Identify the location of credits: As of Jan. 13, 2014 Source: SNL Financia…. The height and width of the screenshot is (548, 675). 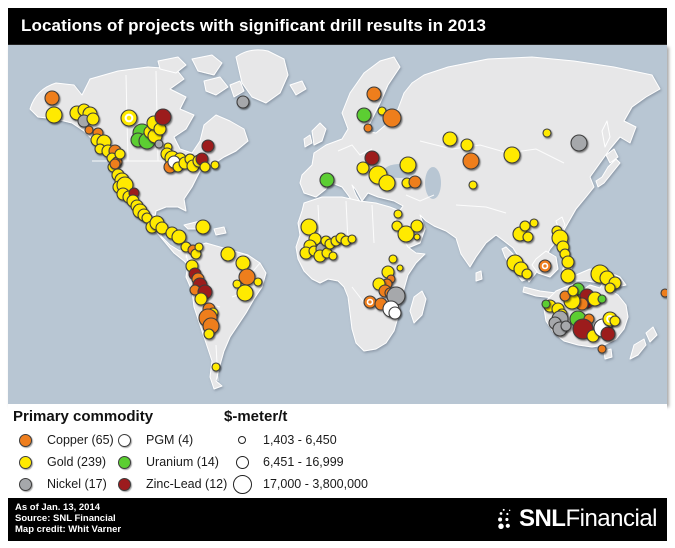
(68, 518).